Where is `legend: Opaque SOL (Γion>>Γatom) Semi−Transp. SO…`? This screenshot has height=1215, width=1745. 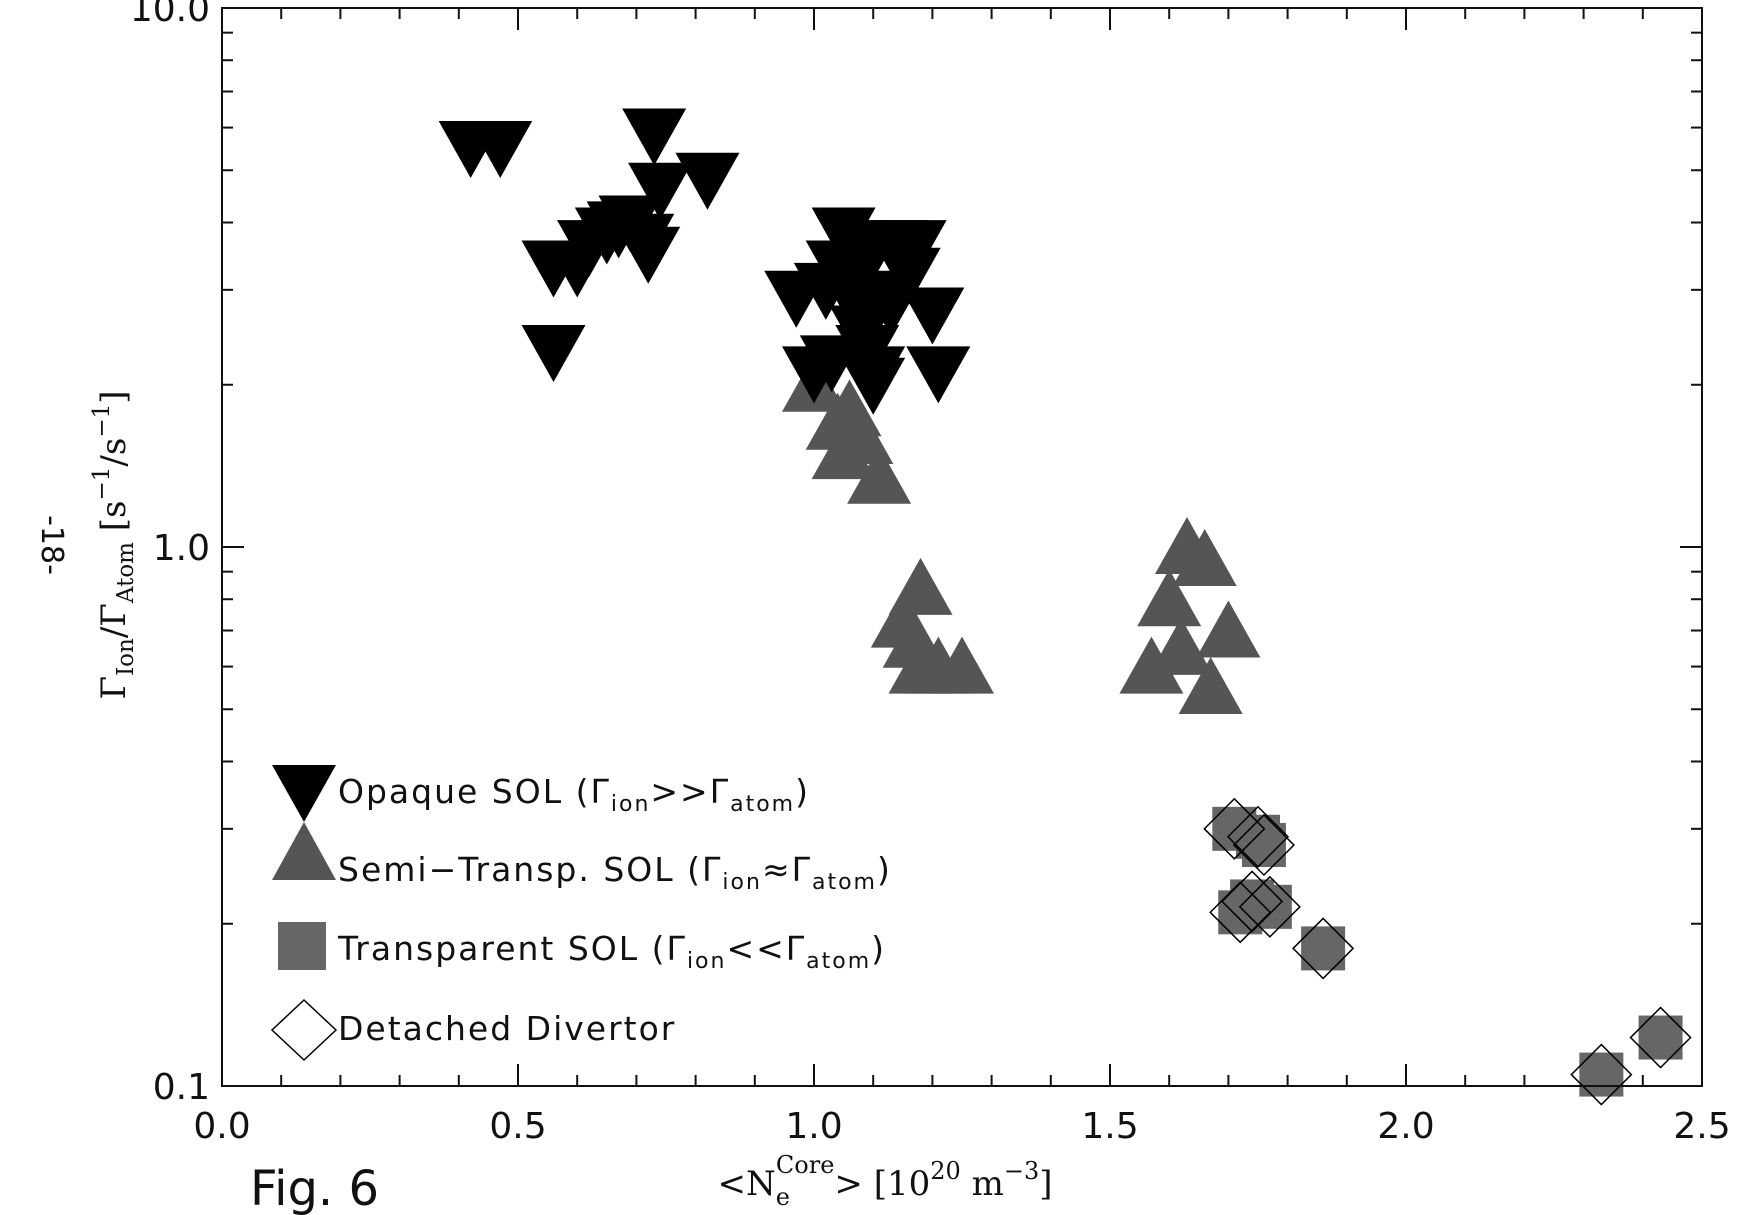 legend: Opaque SOL (Γion>>Γatom) Semi−Transp. SO… is located at coordinates (581, 913).